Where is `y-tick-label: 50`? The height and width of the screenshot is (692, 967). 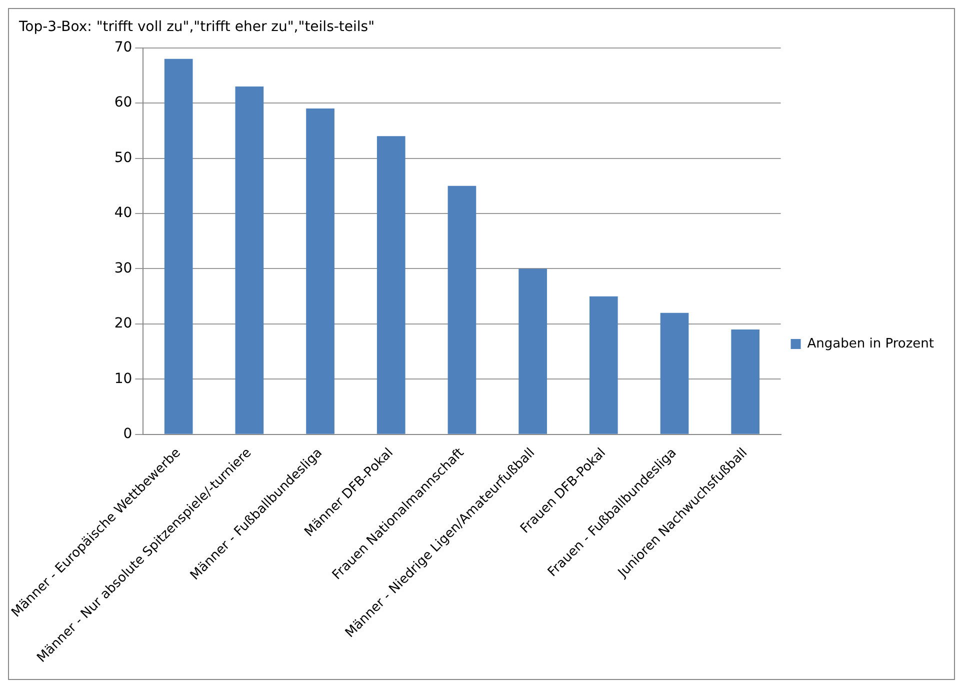 y-tick-label: 50 is located at coordinates (123, 158).